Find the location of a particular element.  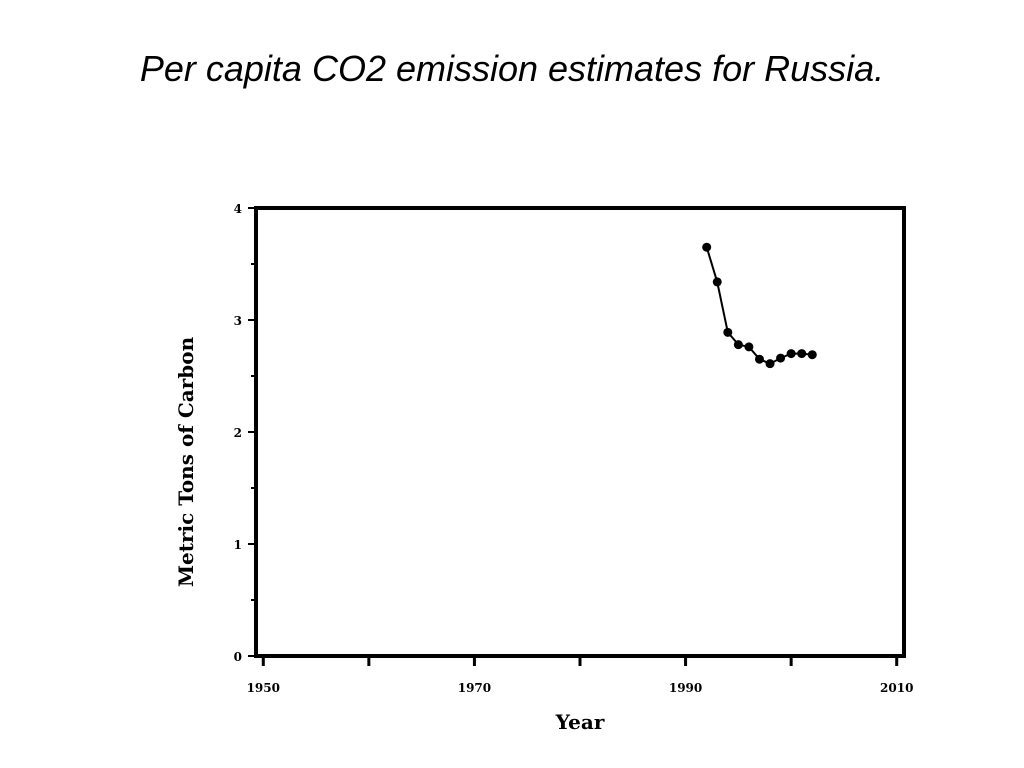

x-axis-title: Year is located at coordinates (580, 722).